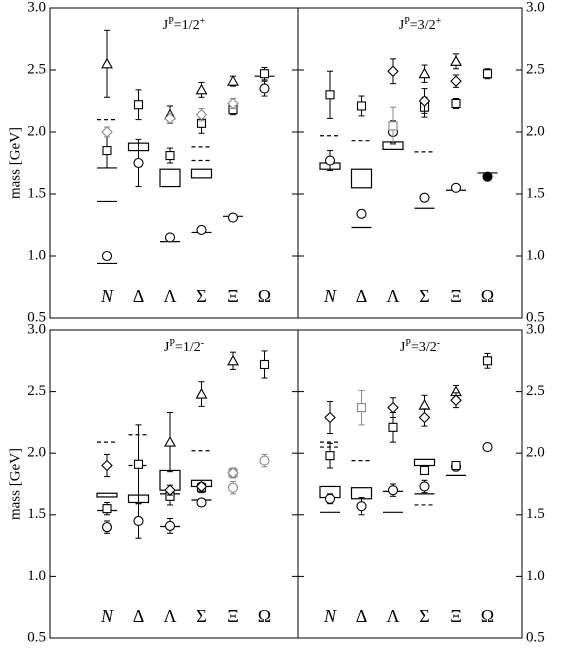 The height and width of the screenshot is (658, 564). What do you see at coordinates (184, 24) in the screenshot?
I see `panel-title: JP=1/2+` at bounding box center [184, 24].